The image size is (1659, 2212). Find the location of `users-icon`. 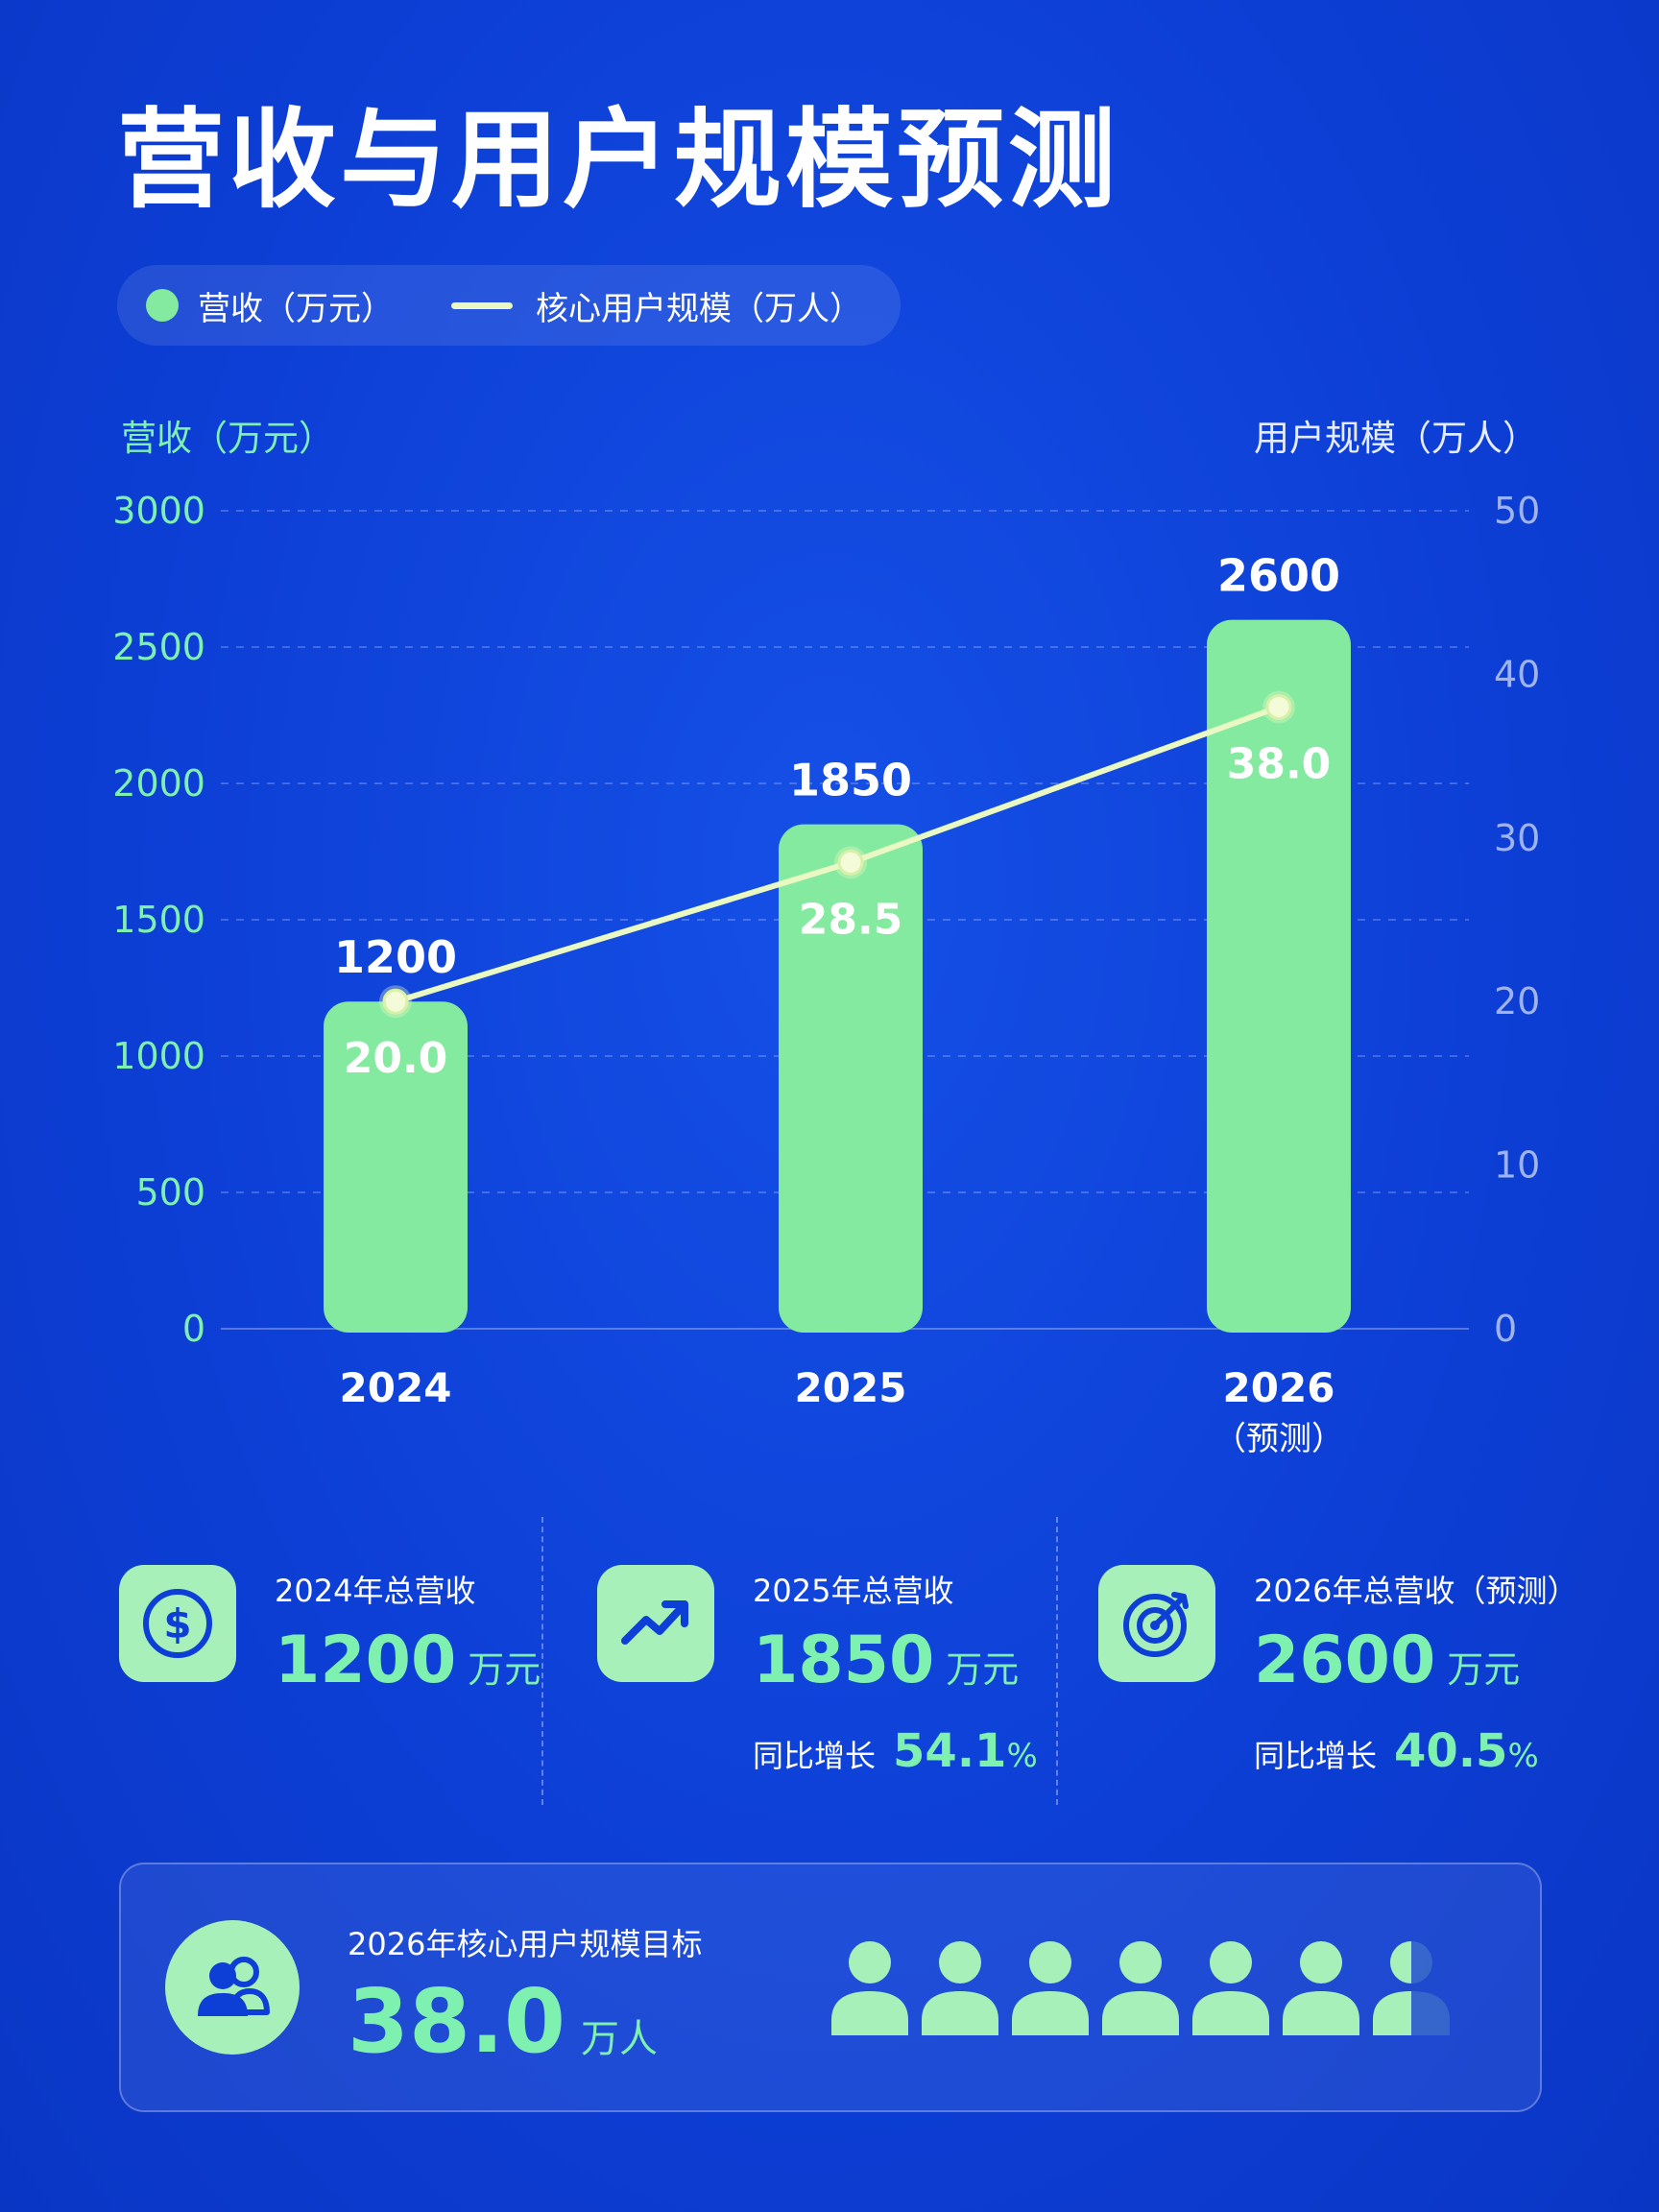

users-icon is located at coordinates (232, 1987).